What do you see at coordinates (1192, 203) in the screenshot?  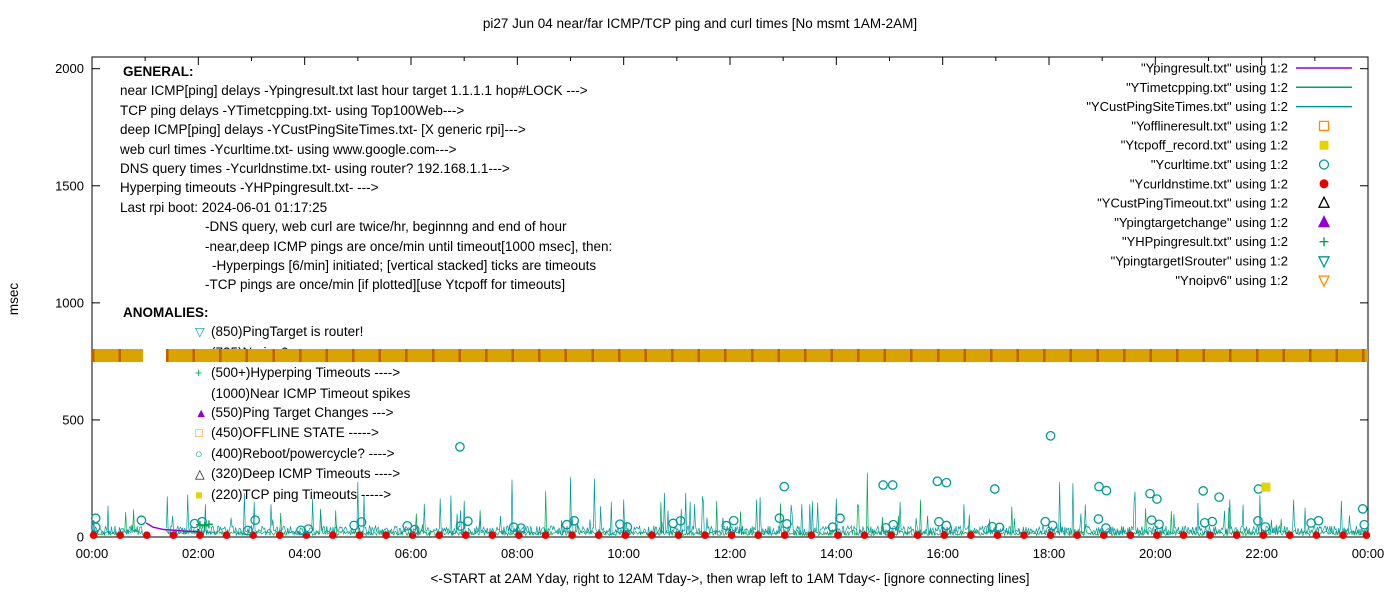 I see `legend-label: "YCustPingTimeout.txt" using 1:2` at bounding box center [1192, 203].